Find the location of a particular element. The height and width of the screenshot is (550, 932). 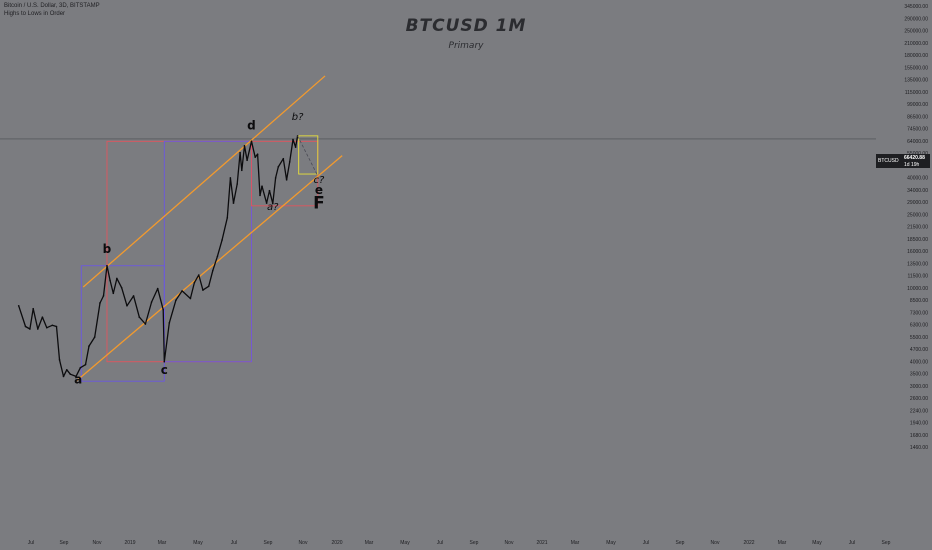

channel-upper-line is located at coordinates (204, 181).